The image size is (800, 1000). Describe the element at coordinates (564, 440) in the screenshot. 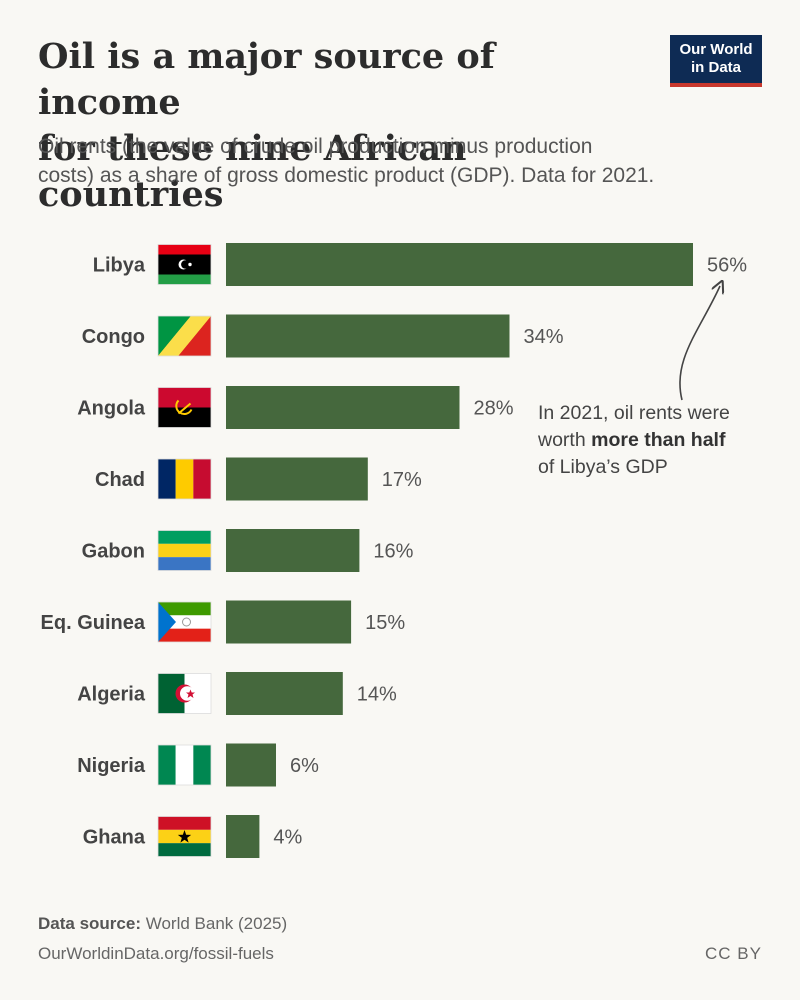

I see `annotation-line-2: worth` at that location.